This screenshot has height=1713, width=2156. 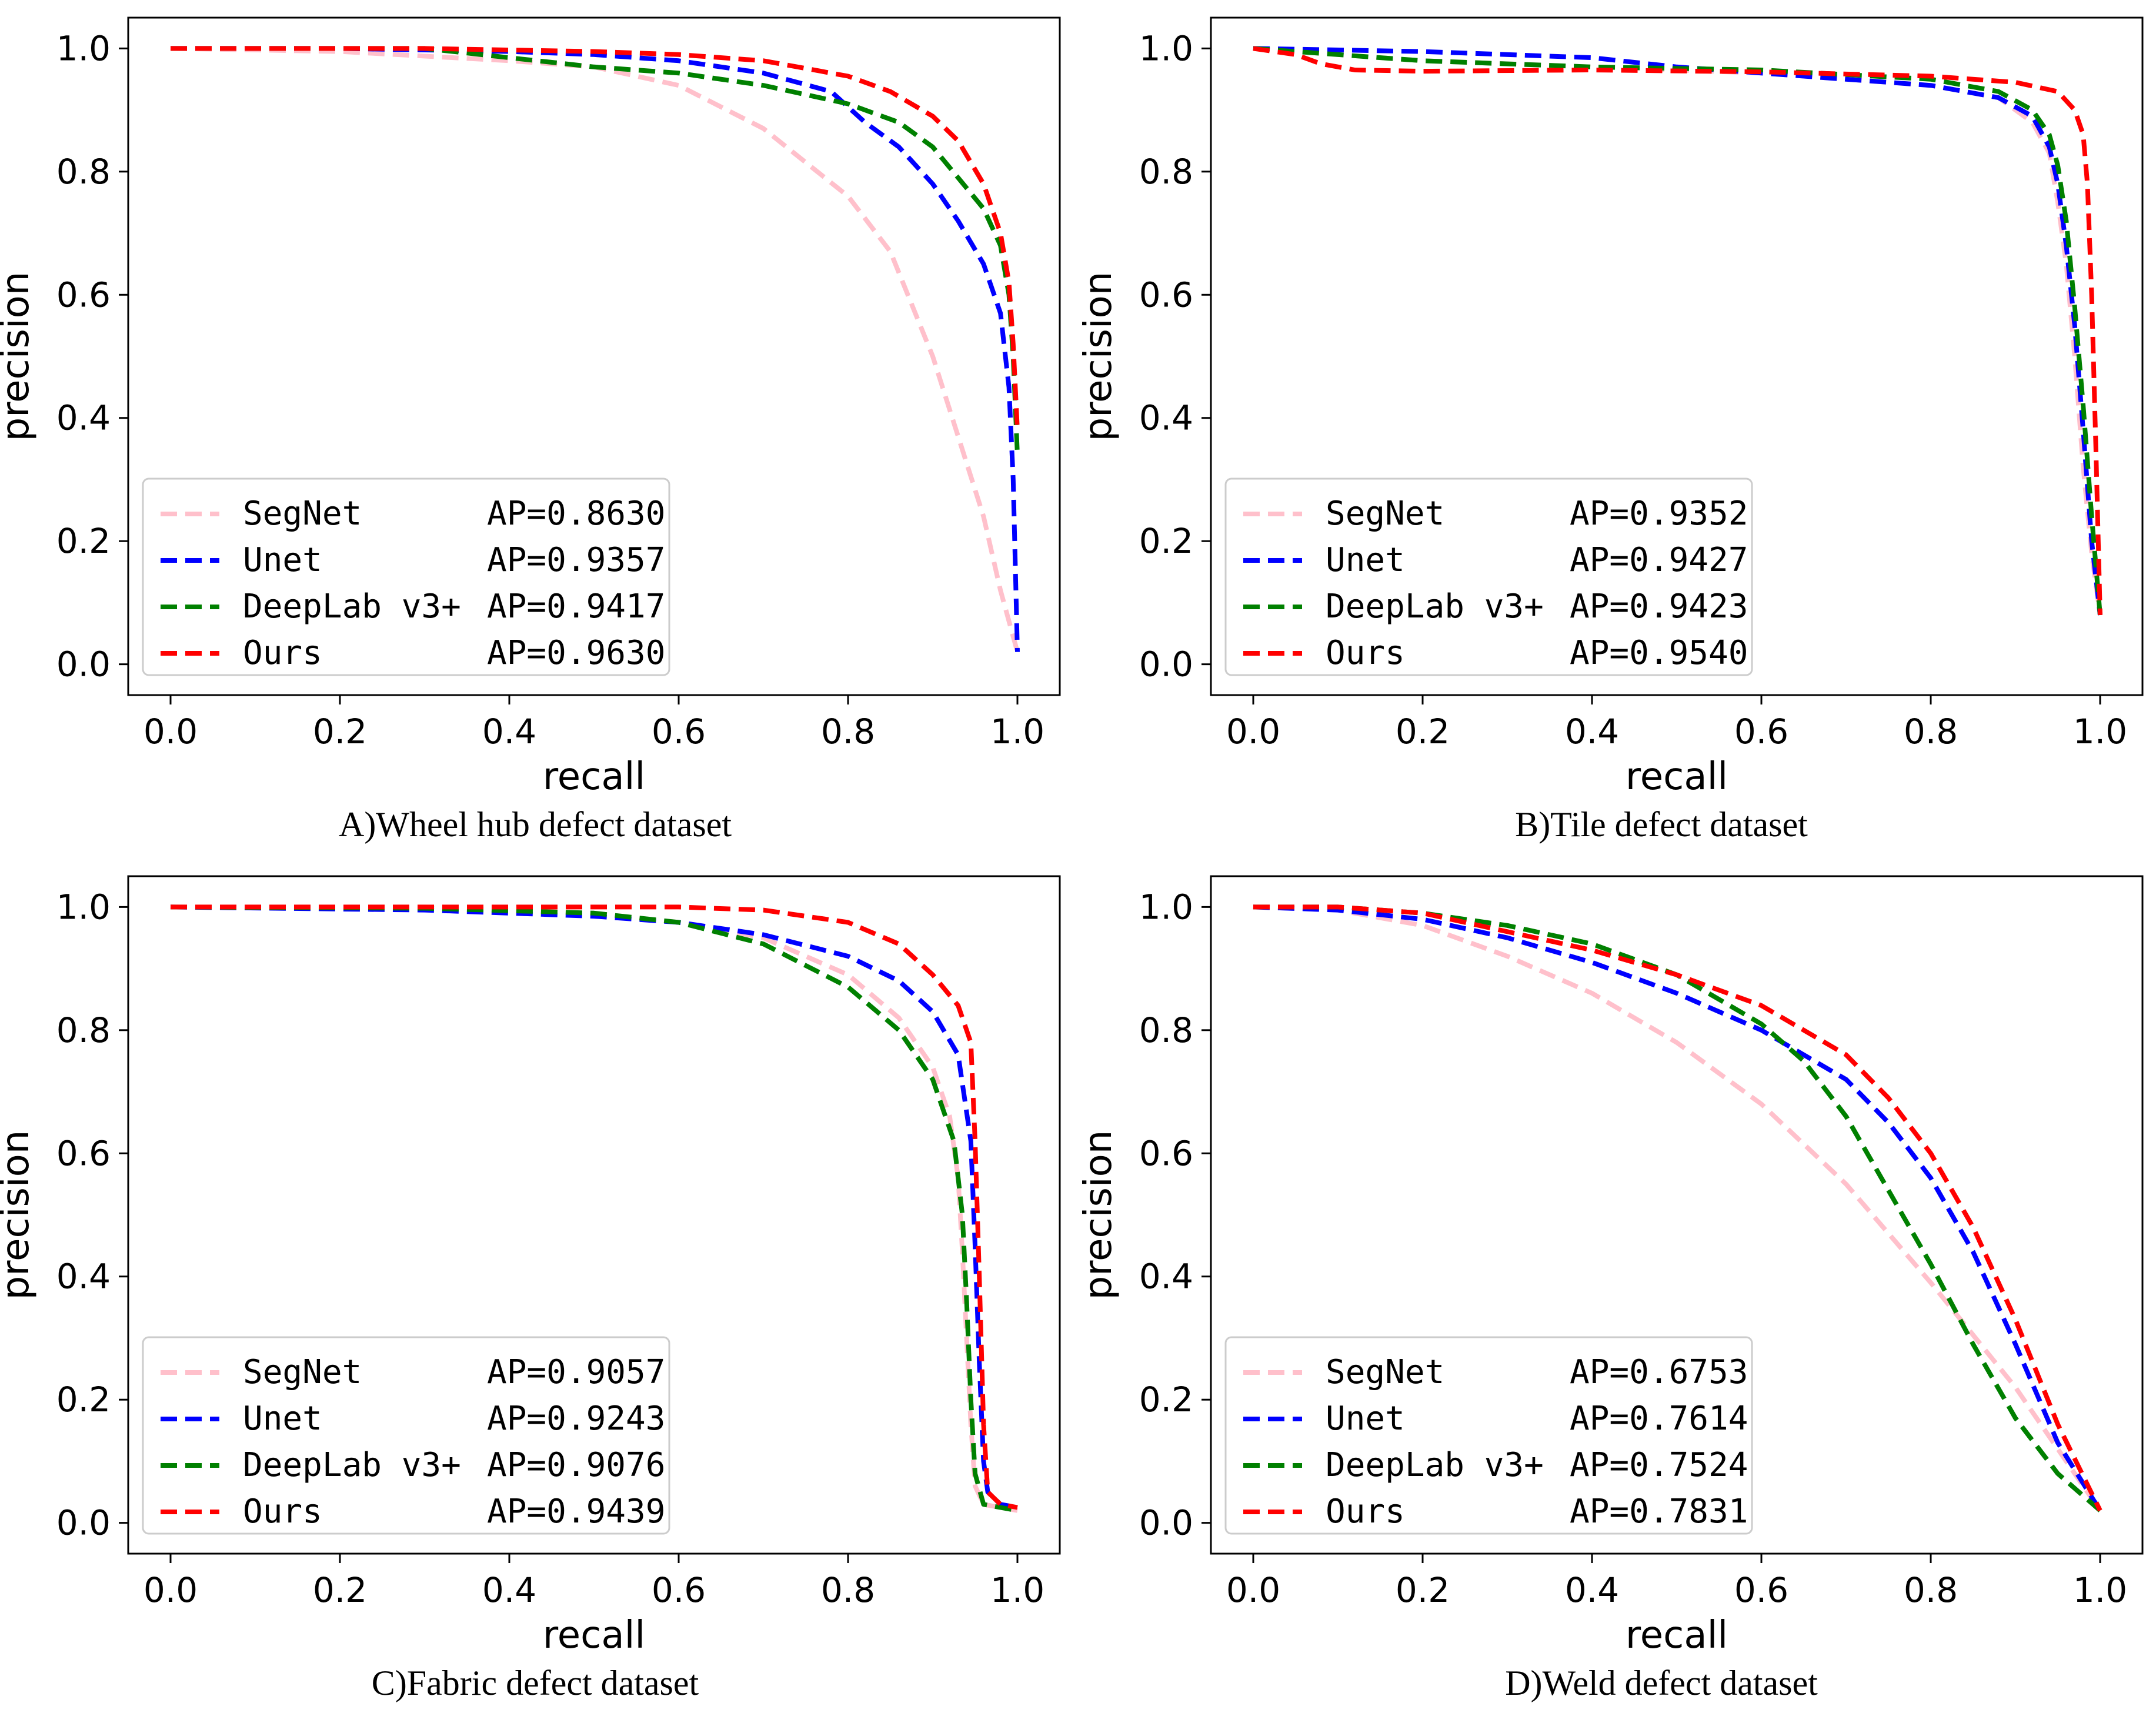 I want to click on legend-ap-value: AP=0.9243, so click(x=576, y=1419).